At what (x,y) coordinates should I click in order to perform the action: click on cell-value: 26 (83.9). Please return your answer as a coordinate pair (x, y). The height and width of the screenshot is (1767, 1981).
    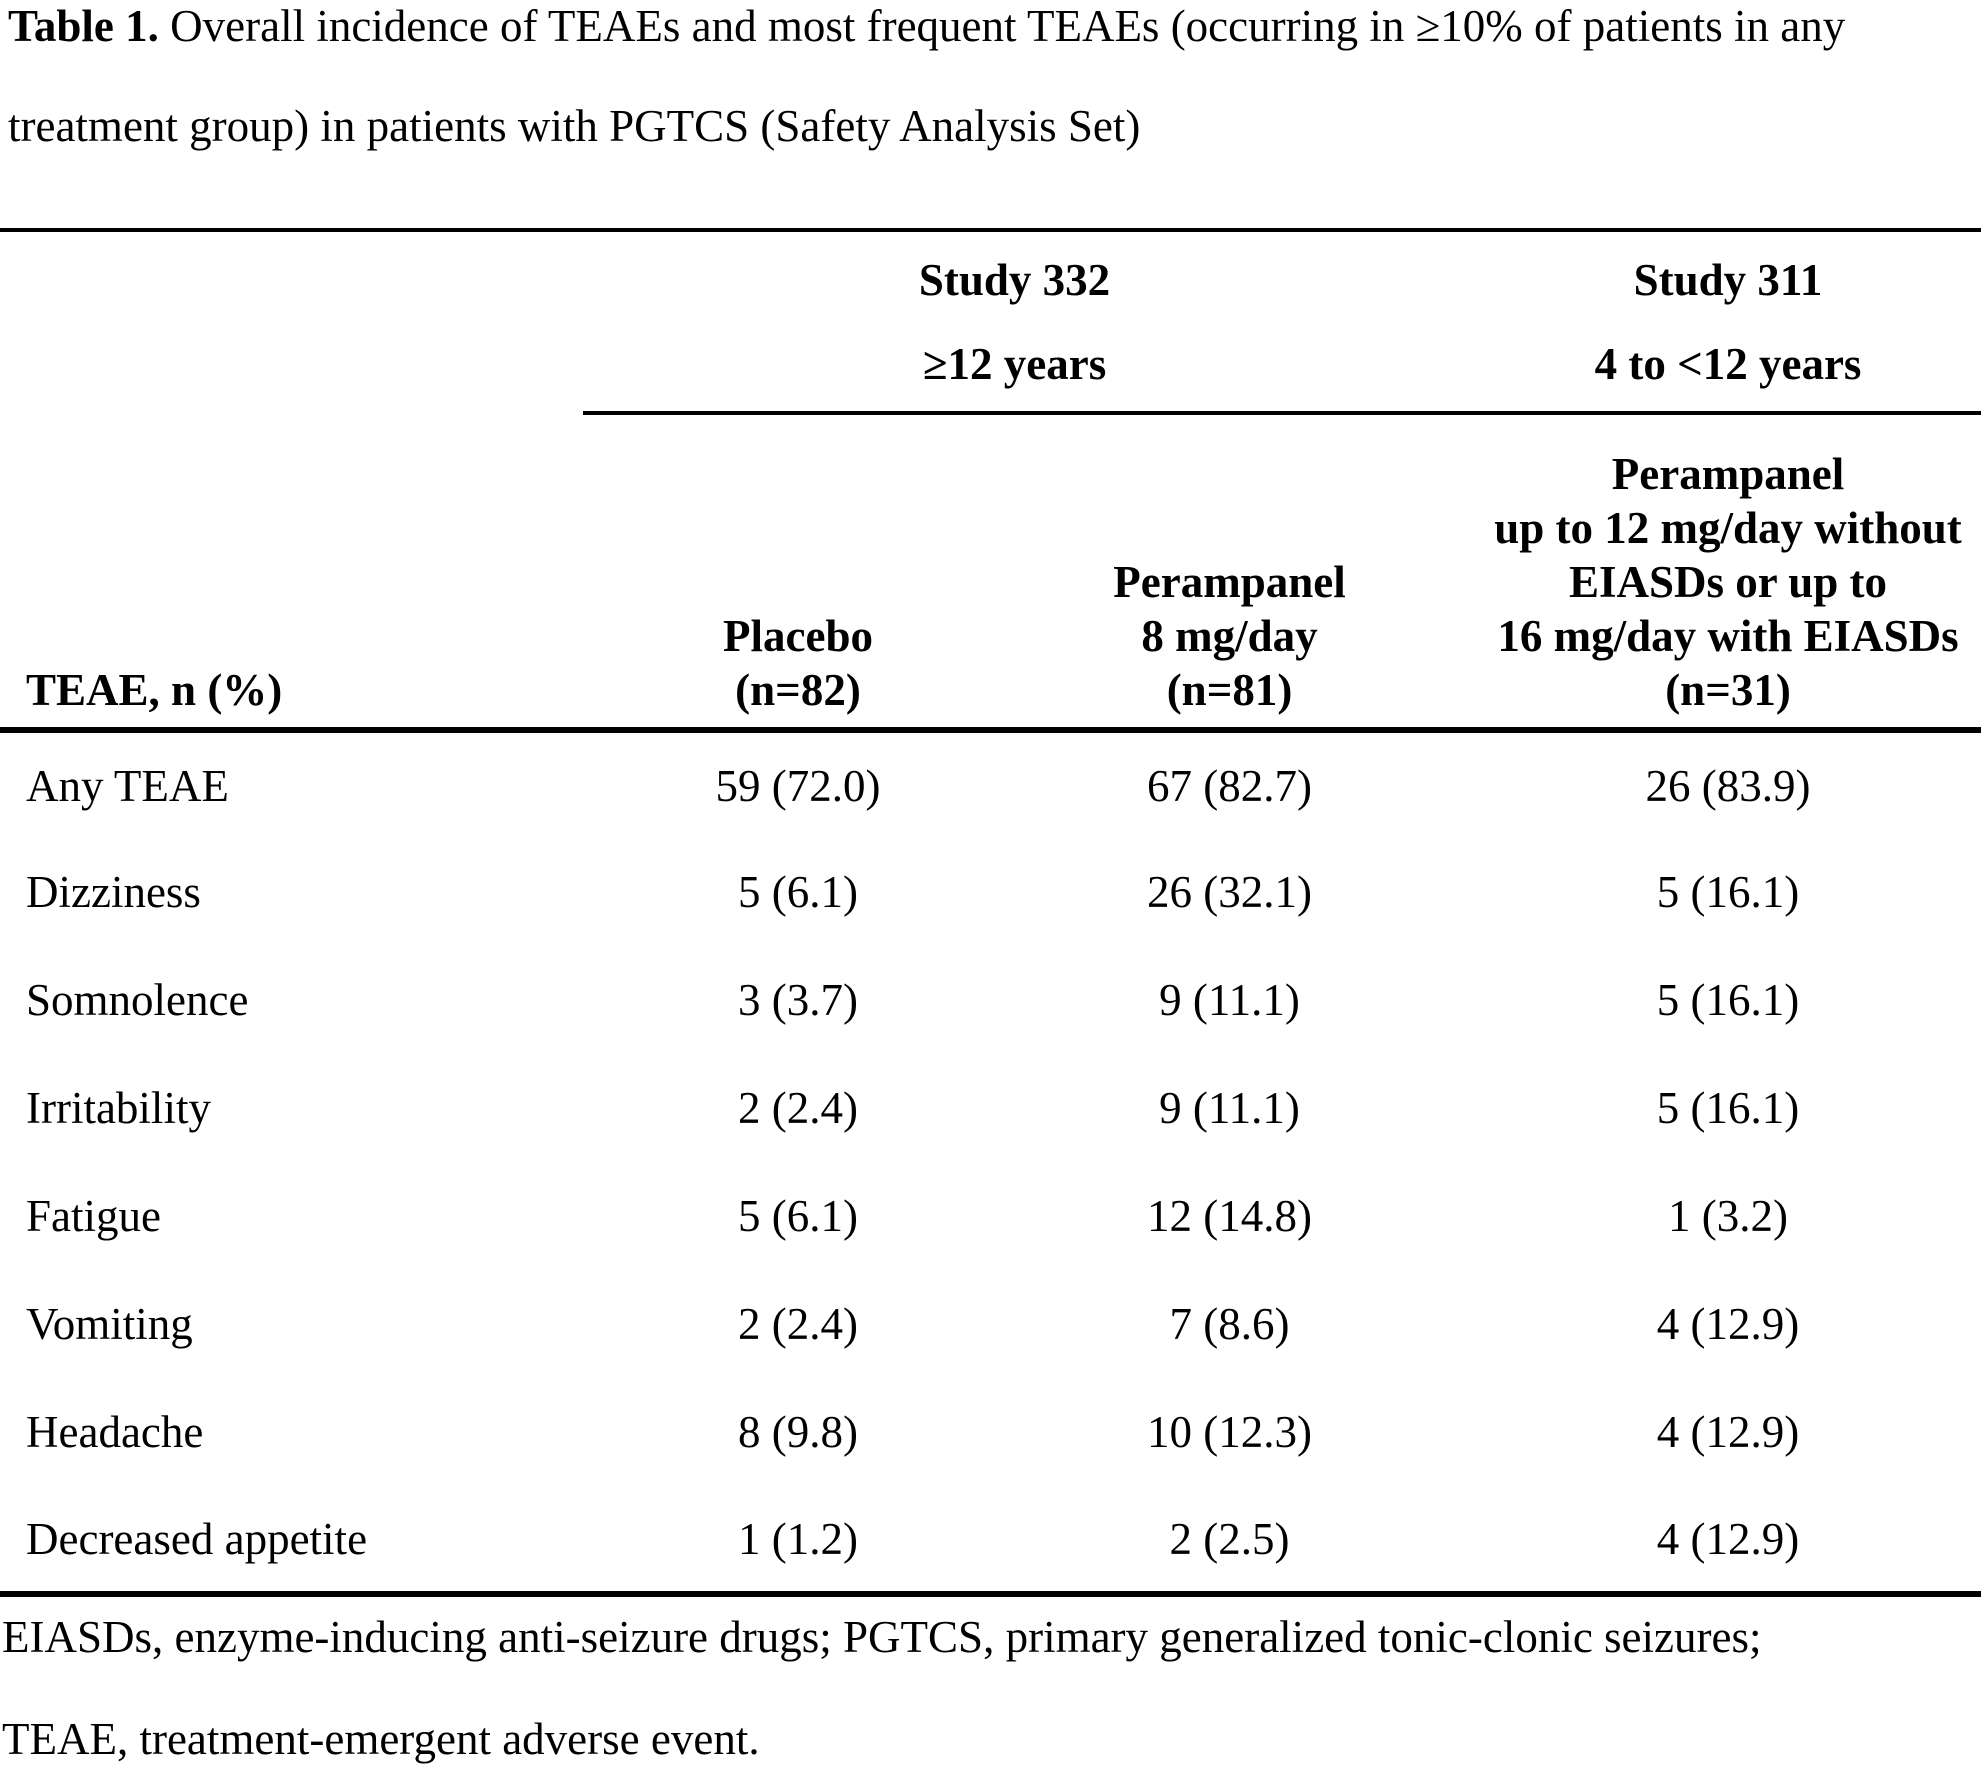
    Looking at the image, I should click on (1728, 785).